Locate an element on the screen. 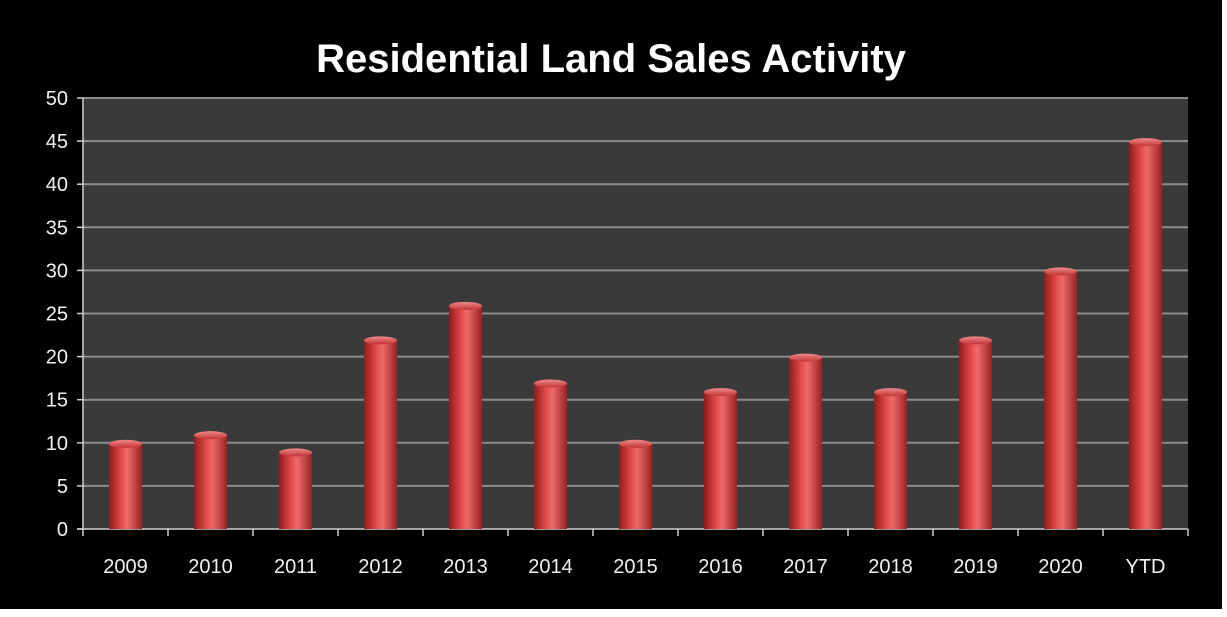  y-tick-label: 0 is located at coordinates (62, 530).